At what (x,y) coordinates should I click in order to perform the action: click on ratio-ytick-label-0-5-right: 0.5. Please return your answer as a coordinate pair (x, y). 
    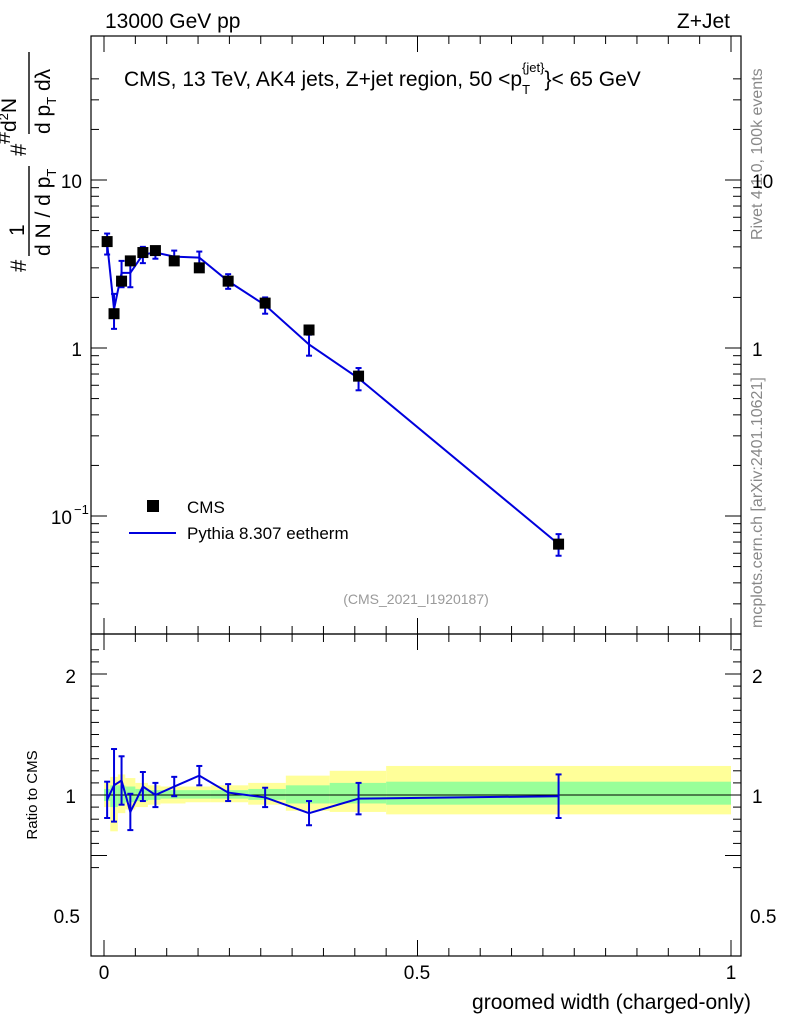
    Looking at the image, I should click on (763, 917).